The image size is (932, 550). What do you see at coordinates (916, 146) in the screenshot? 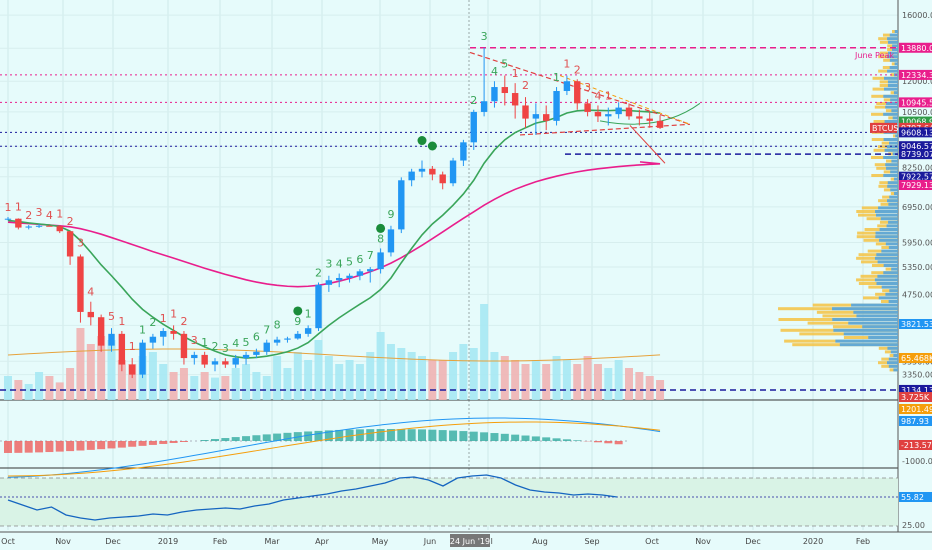
I see `price-tag-7: 9046.57` at bounding box center [916, 146].